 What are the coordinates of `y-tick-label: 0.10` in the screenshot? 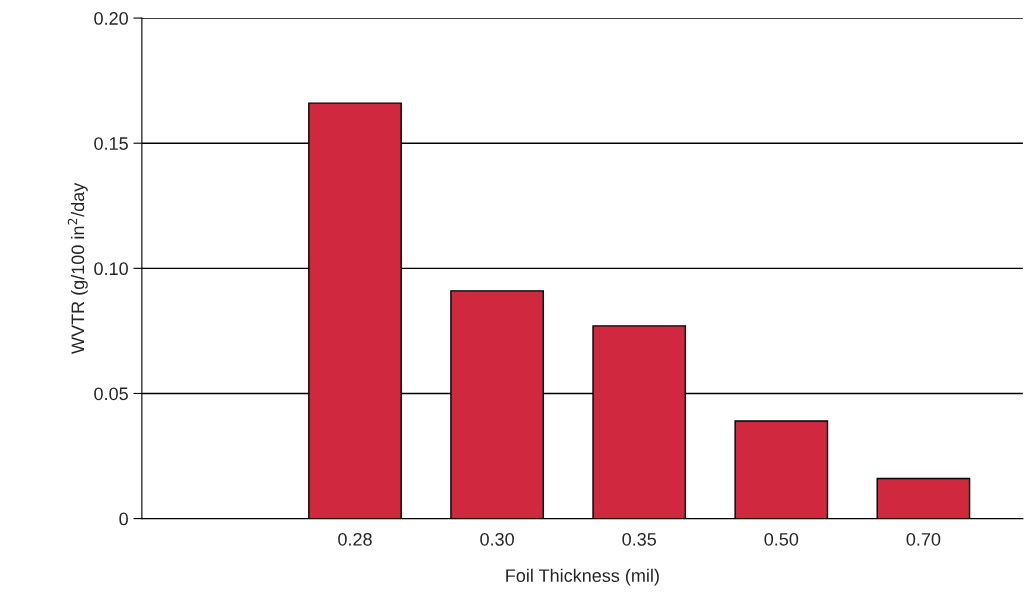 It's located at (111, 269).